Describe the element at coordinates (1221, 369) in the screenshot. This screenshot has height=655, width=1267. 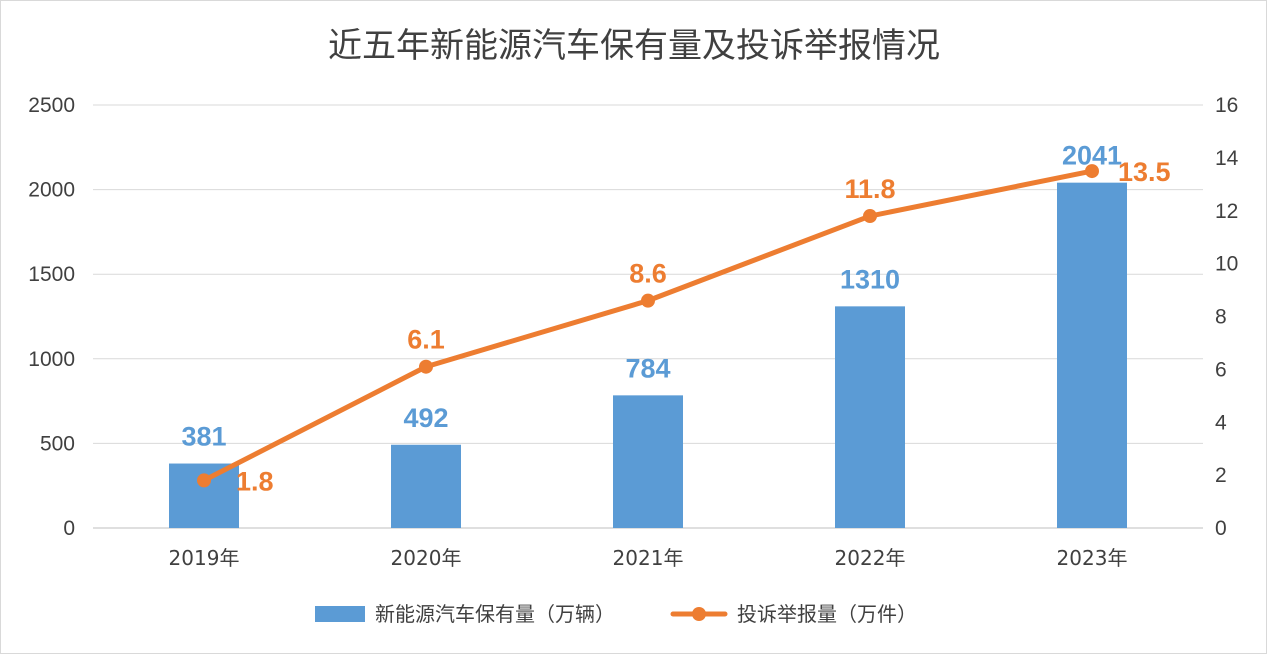
I see `right-axis-tick-label: 6` at that location.